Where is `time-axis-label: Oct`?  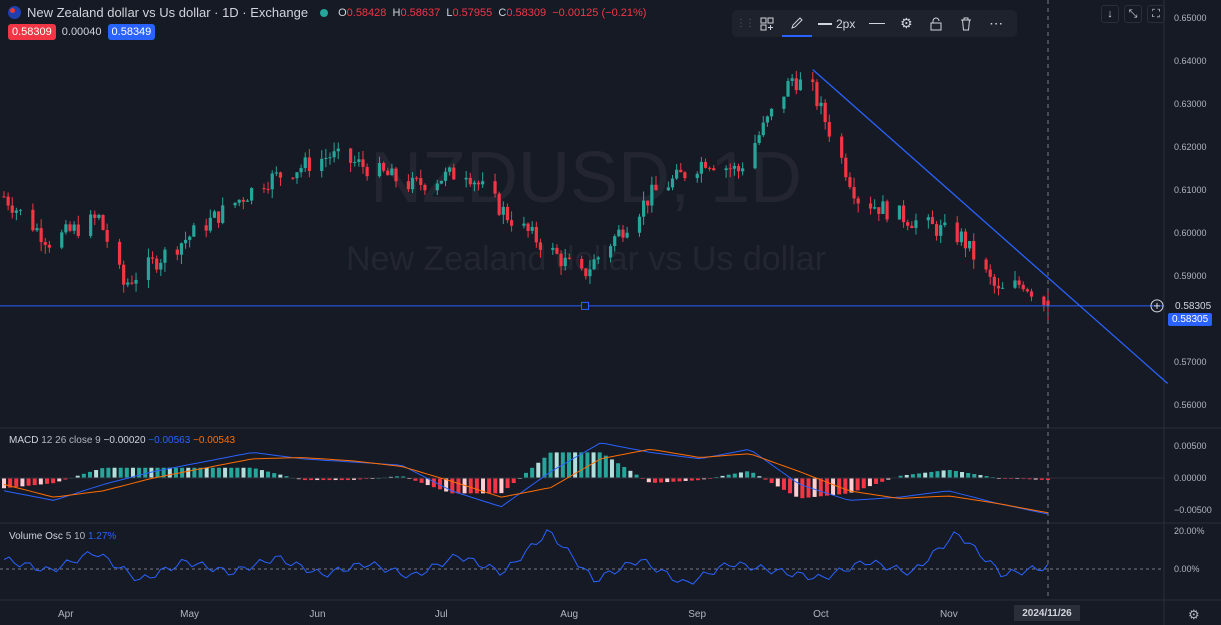 time-axis-label: Oct is located at coordinates (821, 614).